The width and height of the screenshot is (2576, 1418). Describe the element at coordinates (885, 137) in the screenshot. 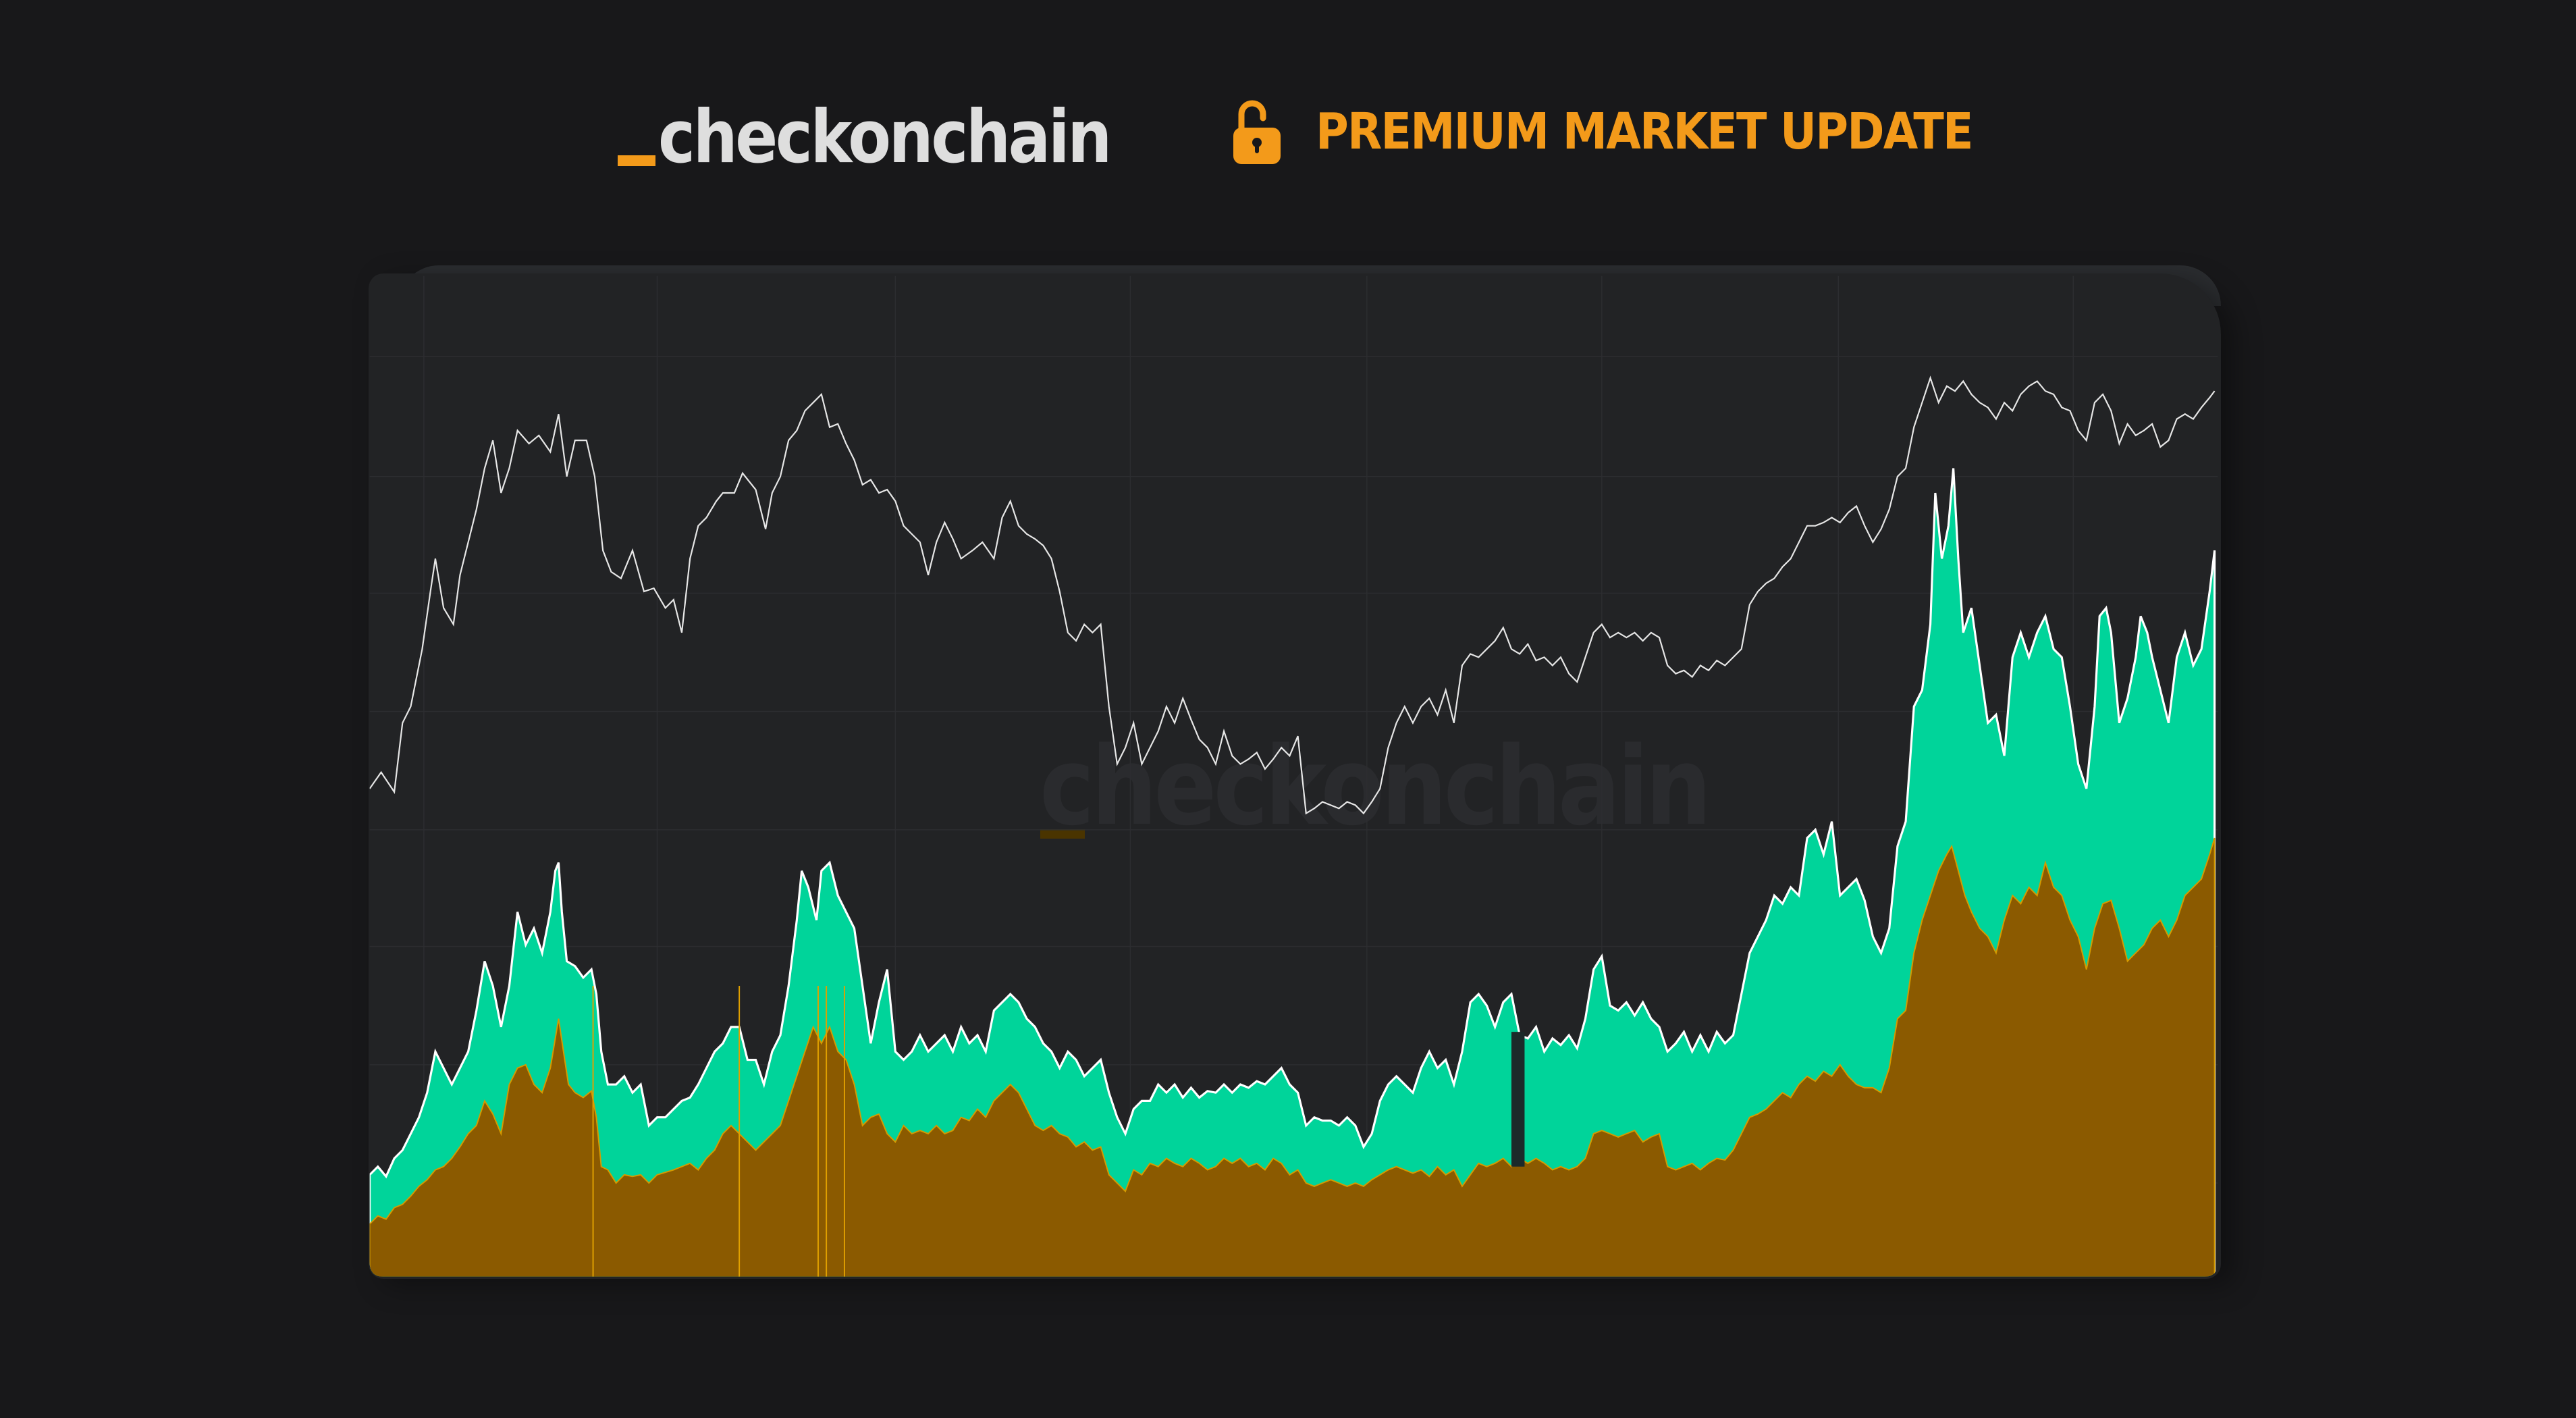

I see `logo-text: checkonchain` at that location.